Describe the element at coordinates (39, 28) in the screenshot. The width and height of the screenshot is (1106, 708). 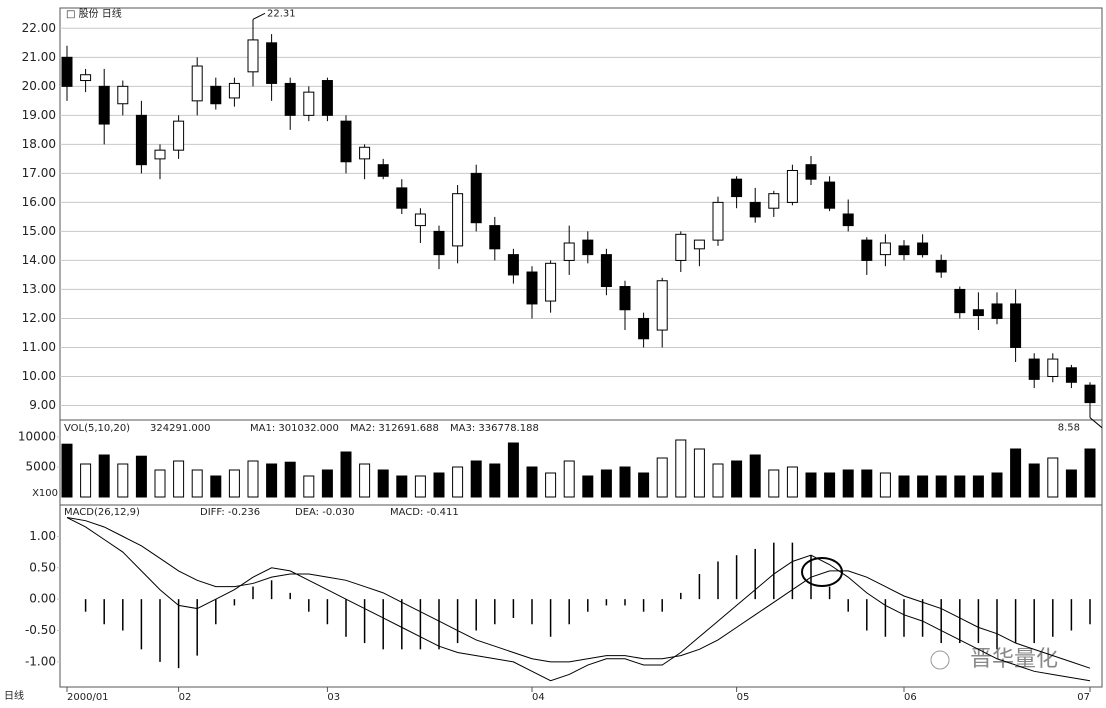
I see `y-tick-label: 22.00` at that location.